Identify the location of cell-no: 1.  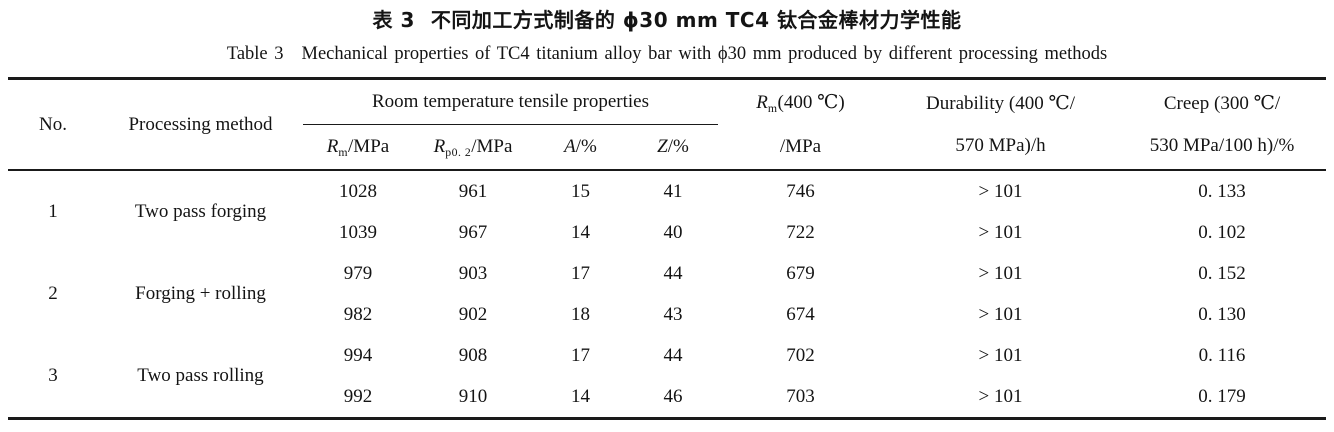
(53, 211).